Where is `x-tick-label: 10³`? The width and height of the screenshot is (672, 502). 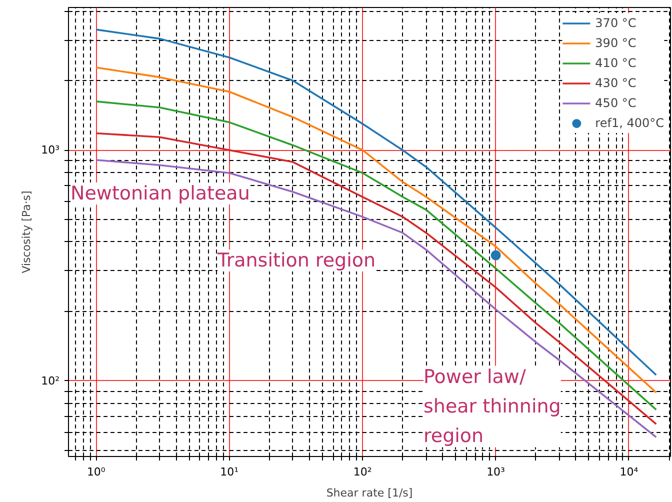
x-tick-label: 10³ is located at coordinates (495, 472).